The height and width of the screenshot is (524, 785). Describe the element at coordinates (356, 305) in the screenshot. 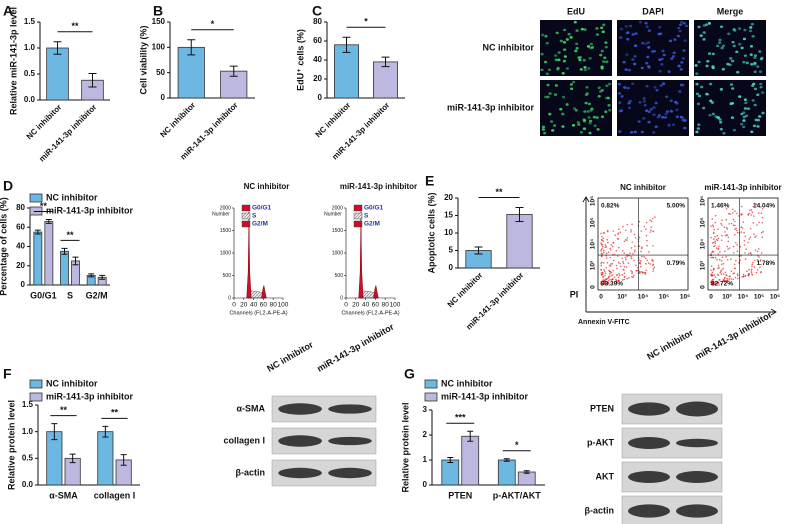

I see `x-tick-label: 20` at that location.